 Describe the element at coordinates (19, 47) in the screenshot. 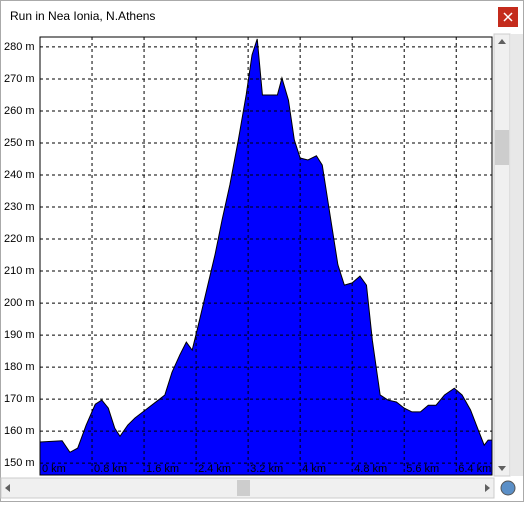

I see `y-tick-label: 280 m` at that location.